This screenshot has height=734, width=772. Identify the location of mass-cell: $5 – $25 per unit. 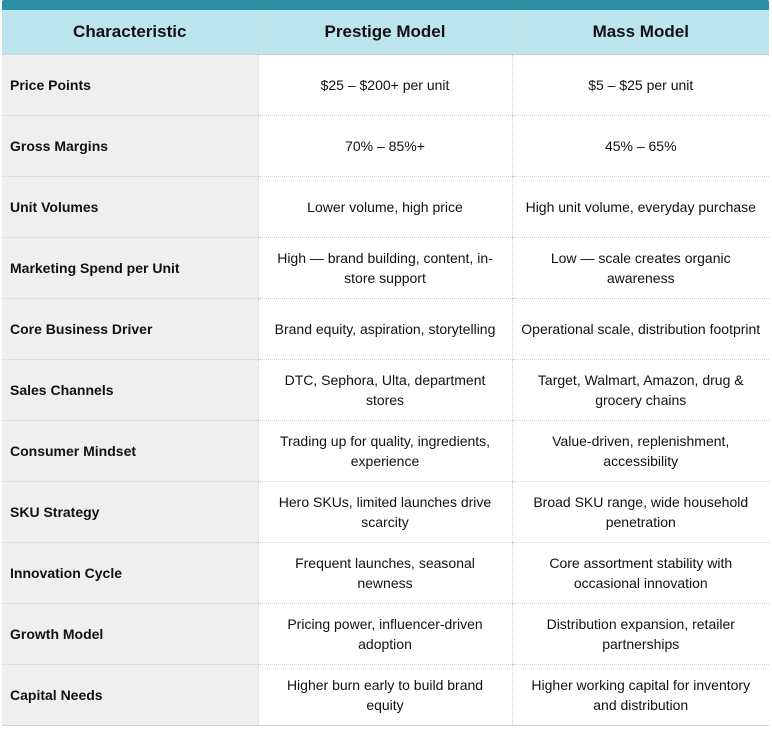
(640, 85).